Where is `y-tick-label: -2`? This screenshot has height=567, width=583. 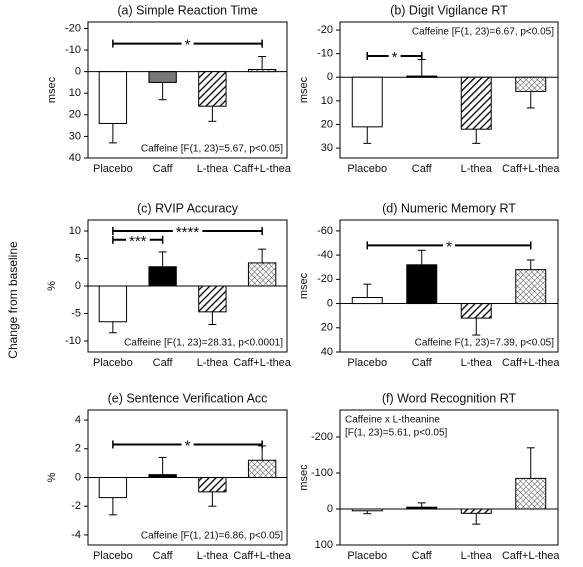 y-tick-label: -2 is located at coordinates (76, 506).